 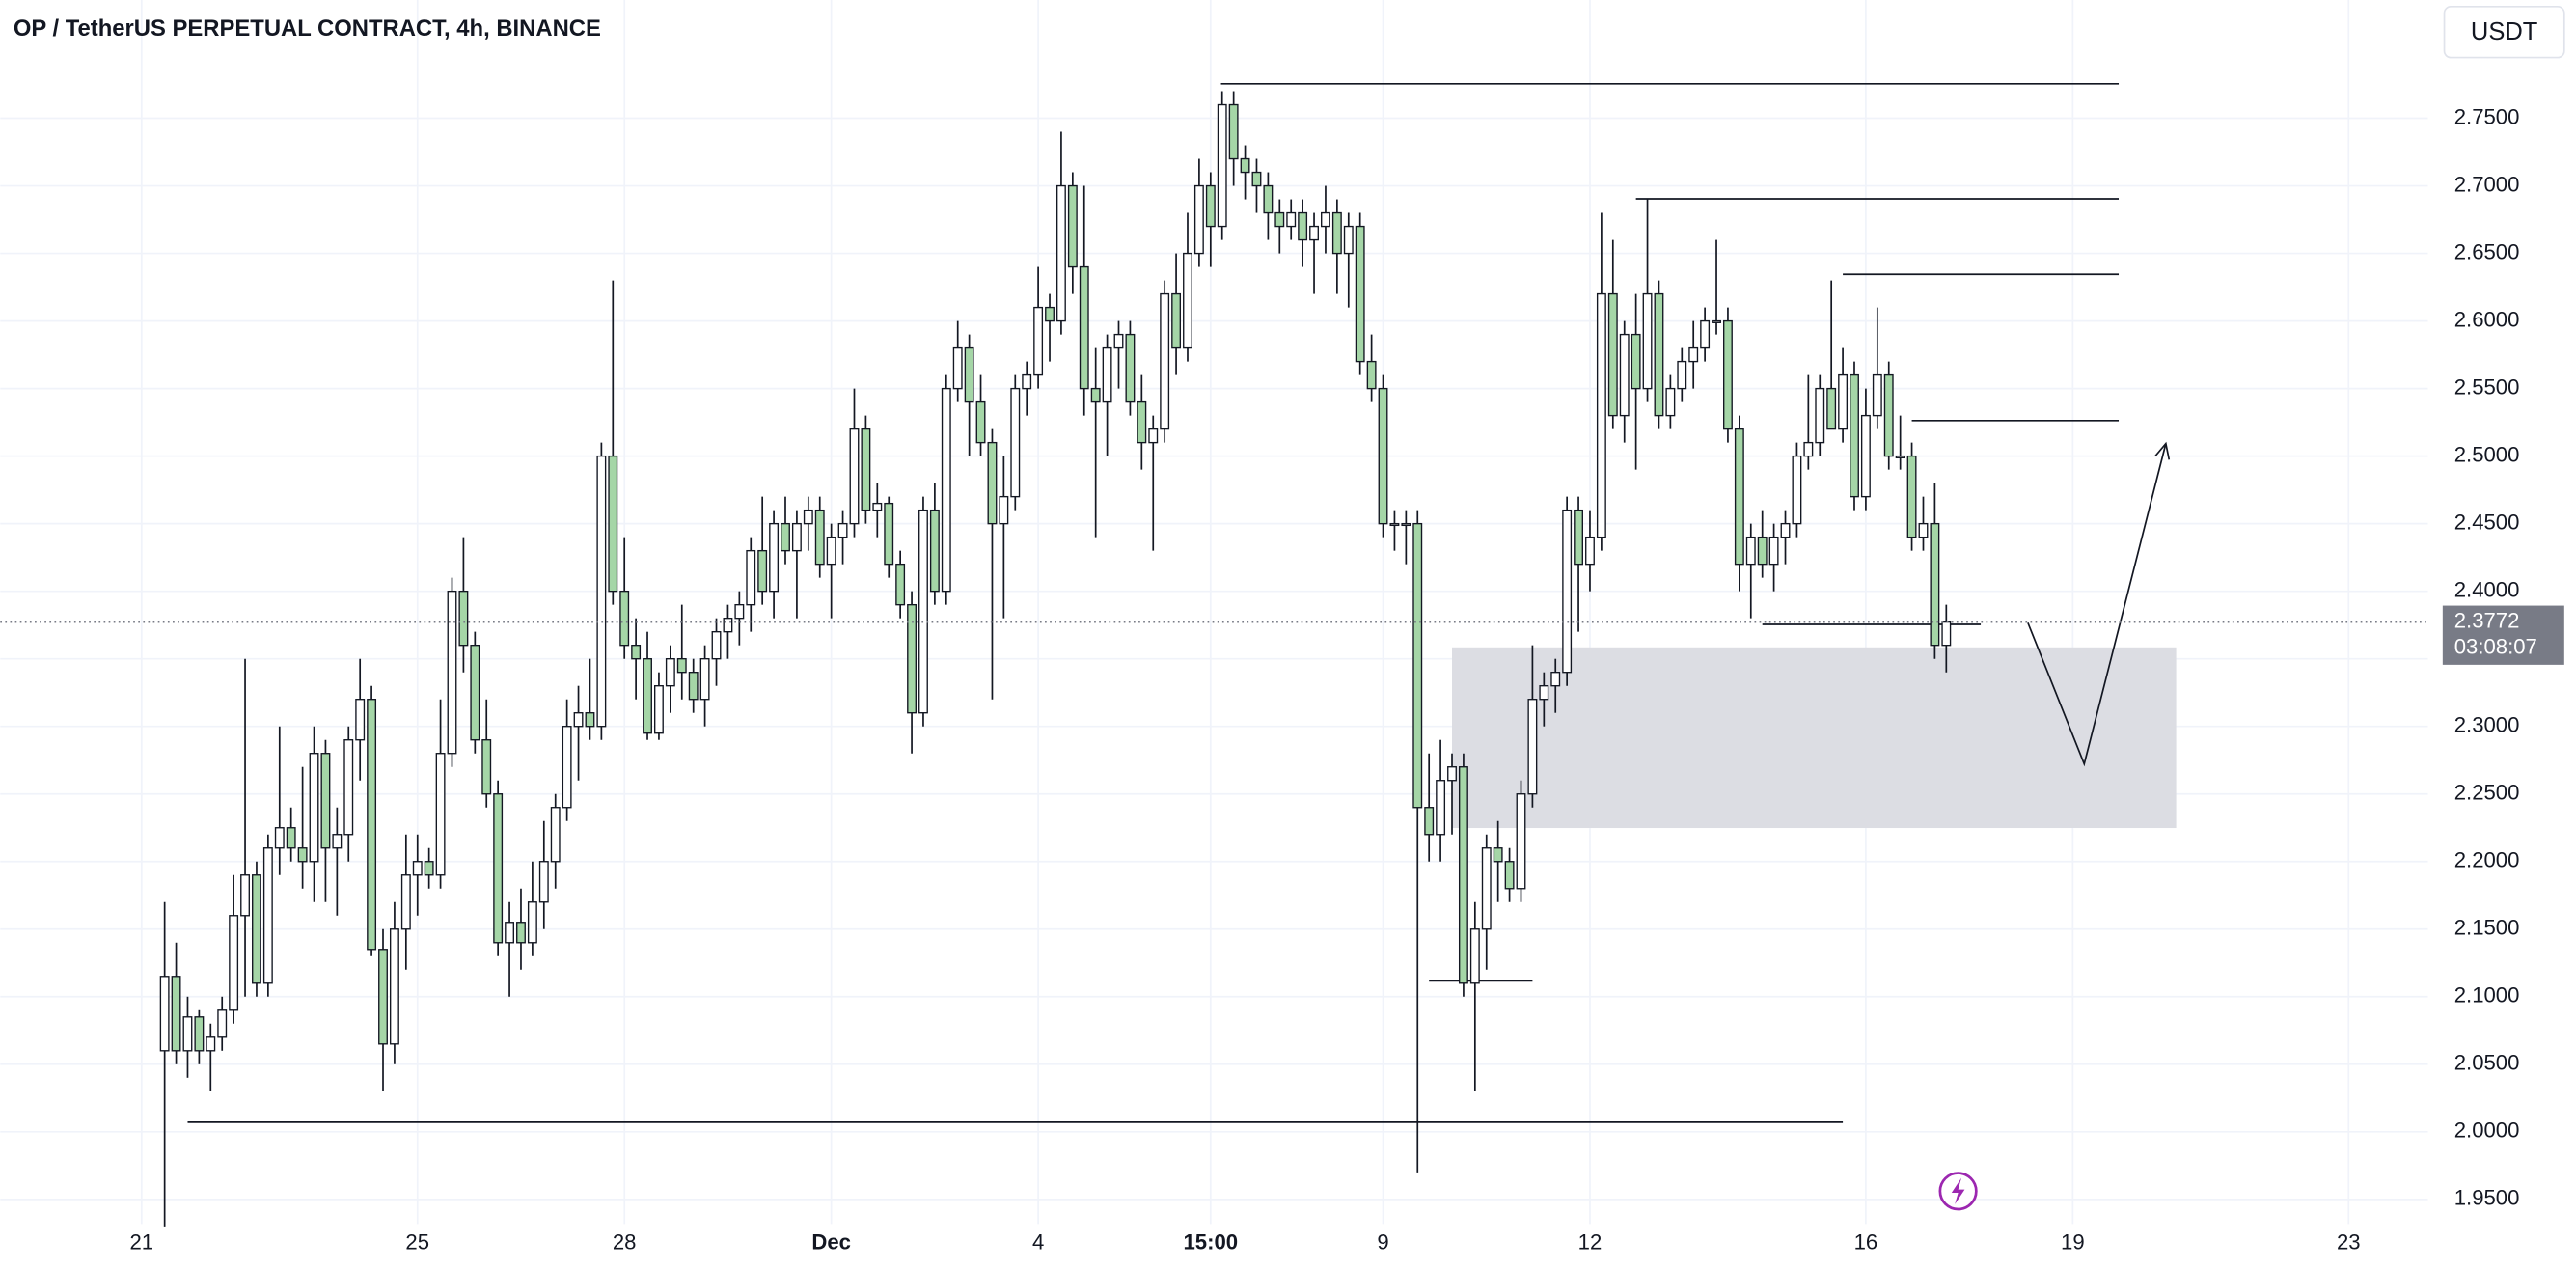 What do you see at coordinates (1382, 1243) in the screenshot?
I see `x-tick-label: 9` at bounding box center [1382, 1243].